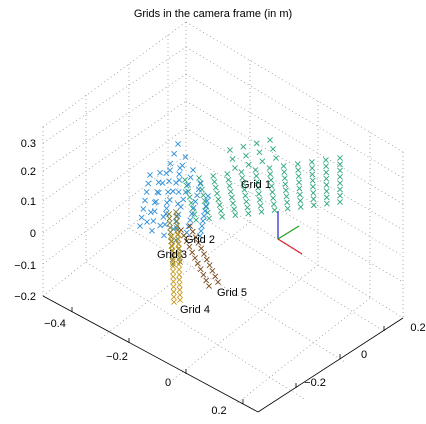  Describe the element at coordinates (214, 247) in the screenshot. I see `grid-labels: Grid 1 Grid 2 Grid 3 Grid 4 Grid 5` at that location.